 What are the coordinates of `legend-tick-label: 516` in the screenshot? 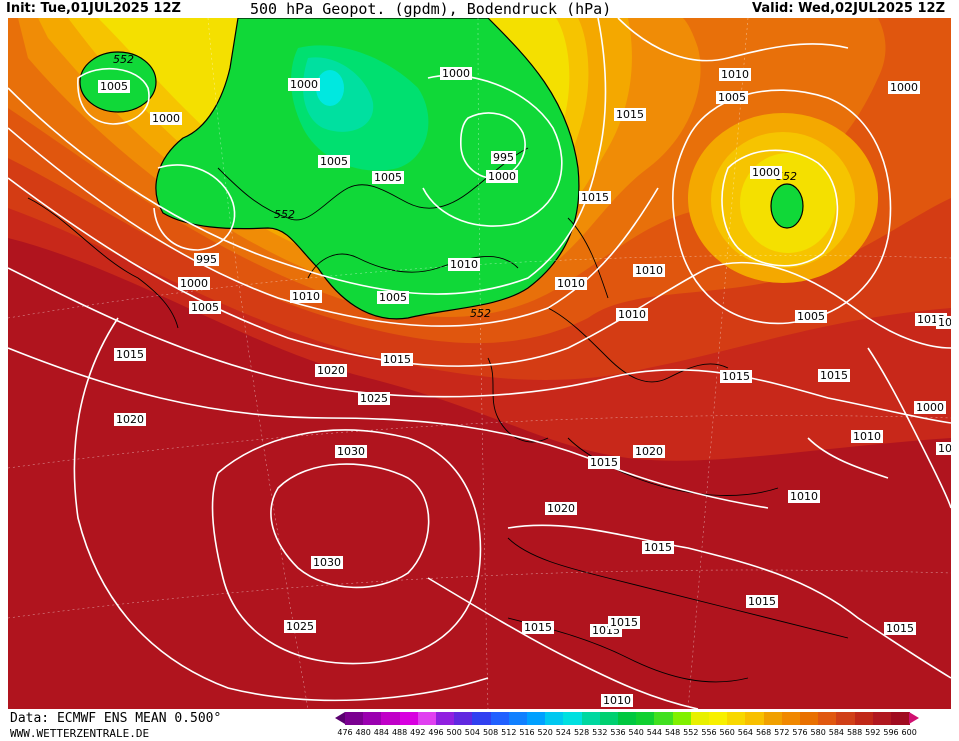 It's located at (527, 732).